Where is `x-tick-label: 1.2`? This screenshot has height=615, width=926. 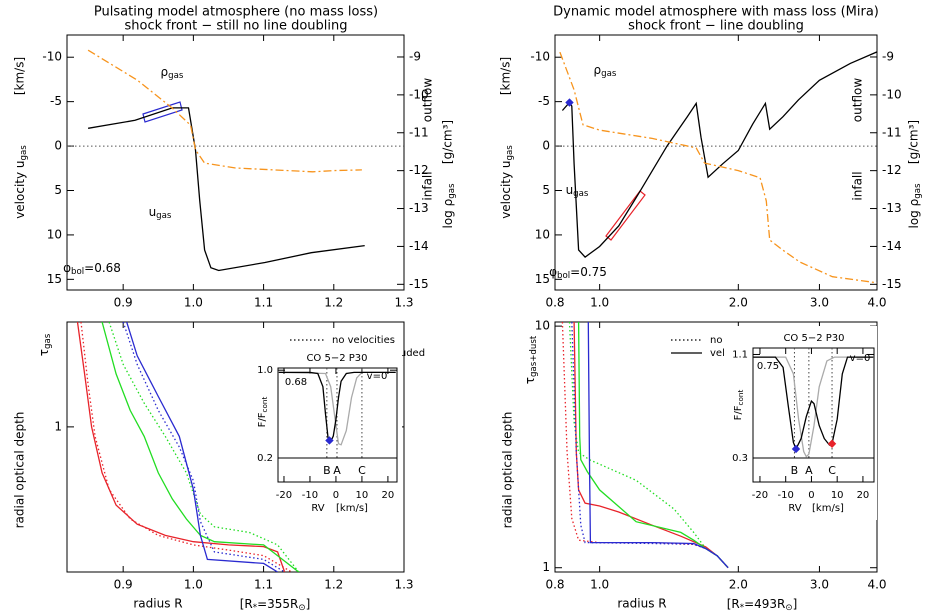 x-tick-label: 1.2 is located at coordinates (333, 585).